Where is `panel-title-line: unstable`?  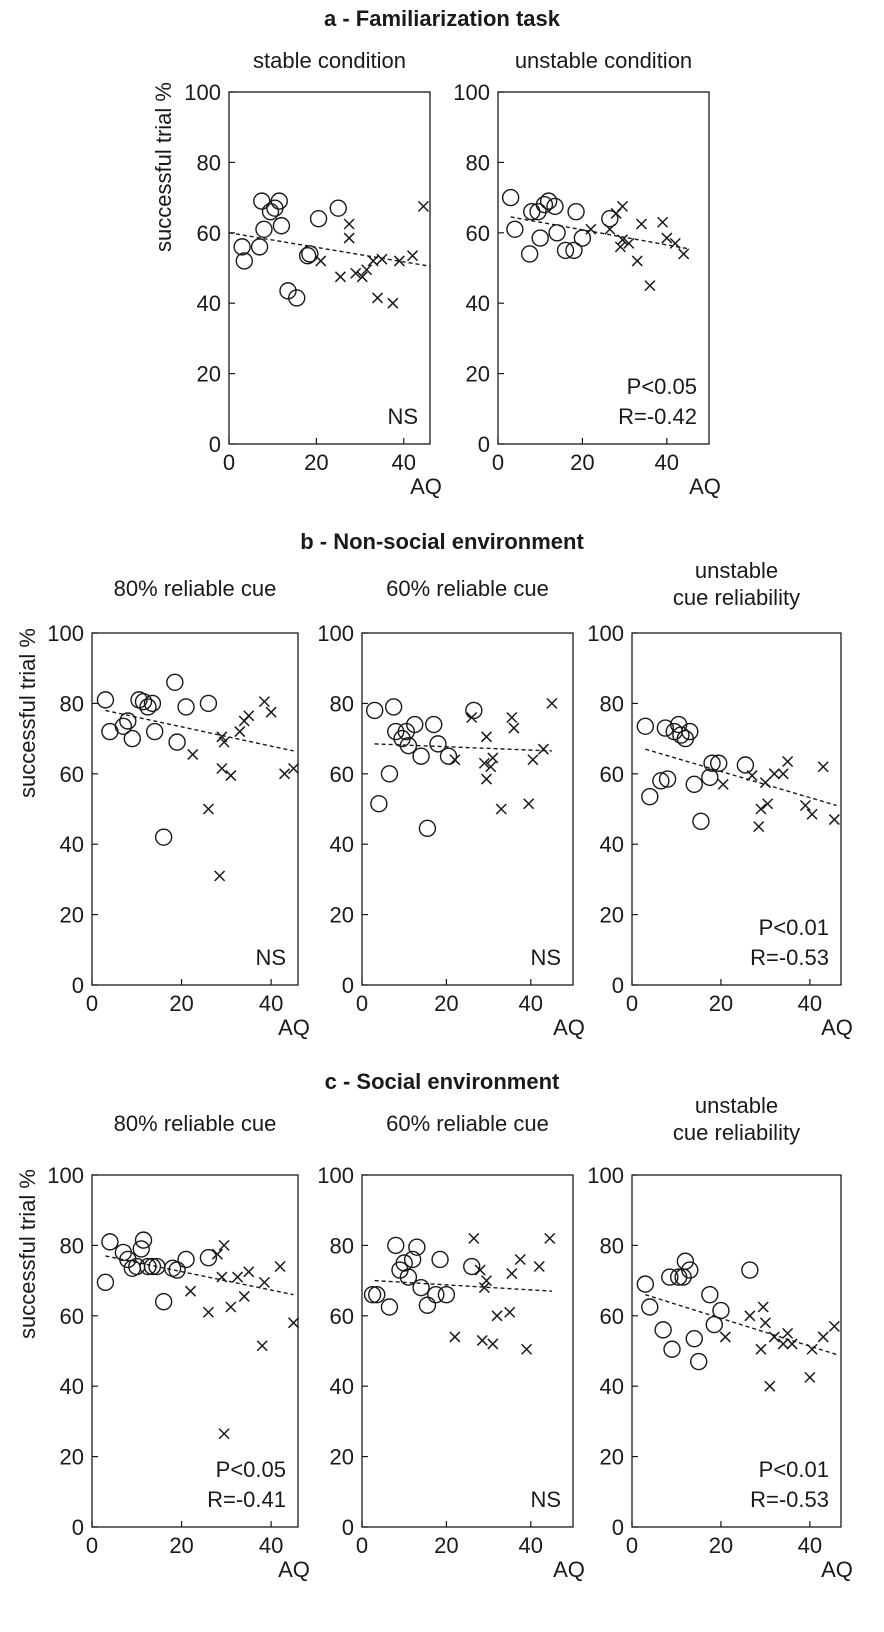
panel-title-line: unstable is located at coordinates (736, 1105).